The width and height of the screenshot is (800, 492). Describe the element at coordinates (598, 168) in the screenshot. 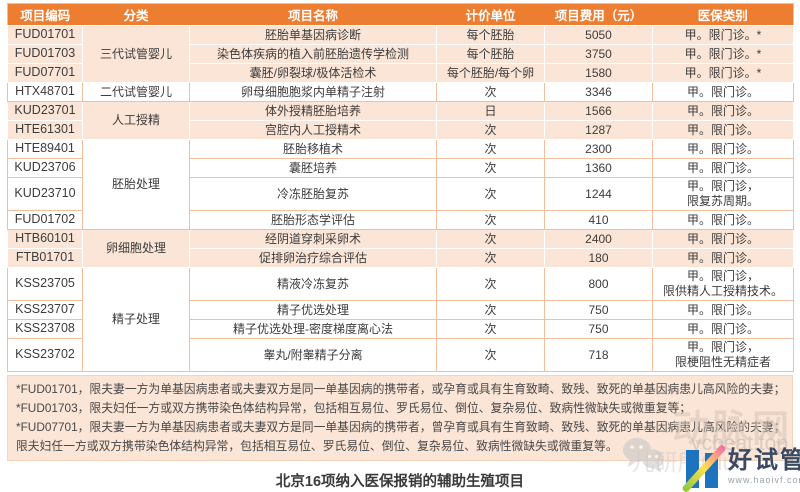

I see `cell-fee: 1360` at that location.